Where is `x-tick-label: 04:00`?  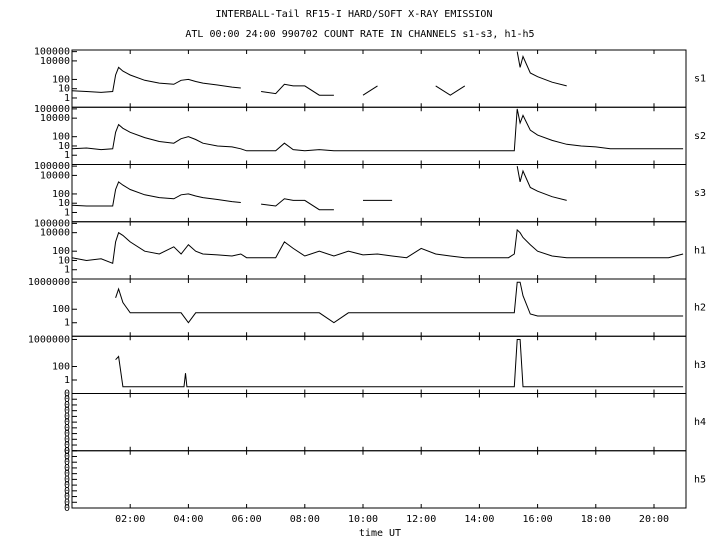
x-tick-label: 04:00 is located at coordinates (188, 519).